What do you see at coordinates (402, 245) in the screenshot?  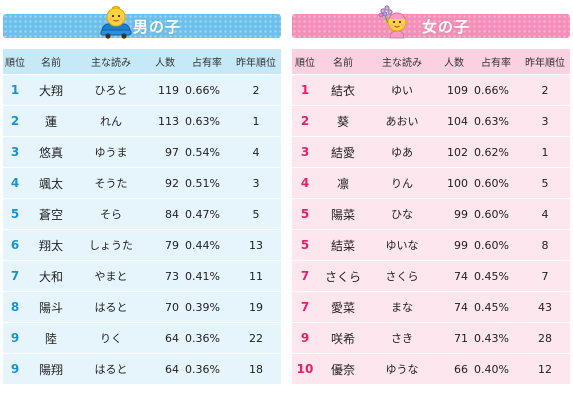 I see `reading-cell: ゆいな` at bounding box center [402, 245].